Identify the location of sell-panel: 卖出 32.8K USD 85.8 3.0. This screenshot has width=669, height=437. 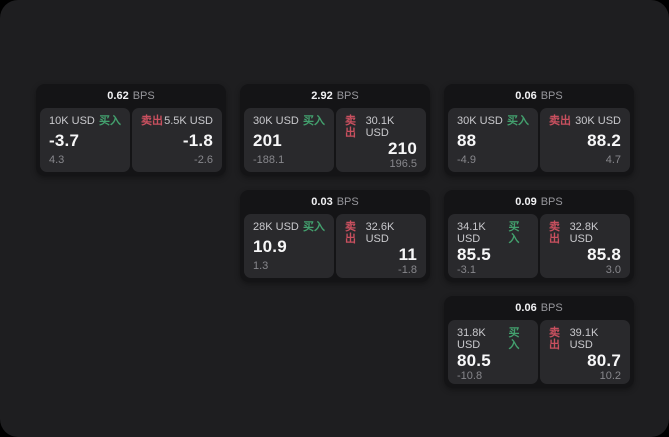
(585, 246).